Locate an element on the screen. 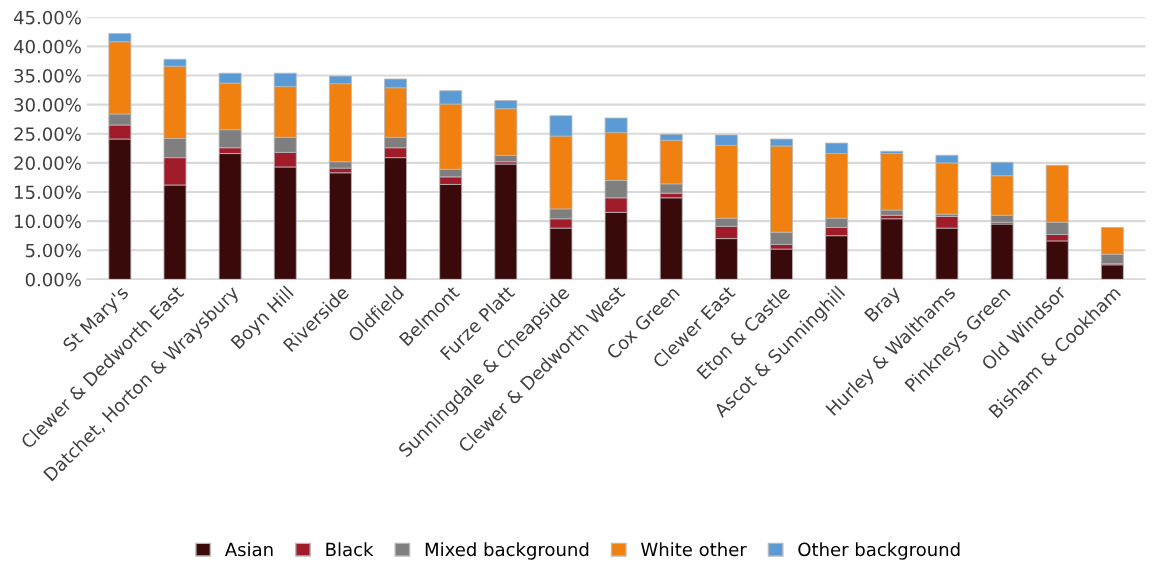 The height and width of the screenshot is (576, 1157). legend-label: White other is located at coordinates (694, 549).